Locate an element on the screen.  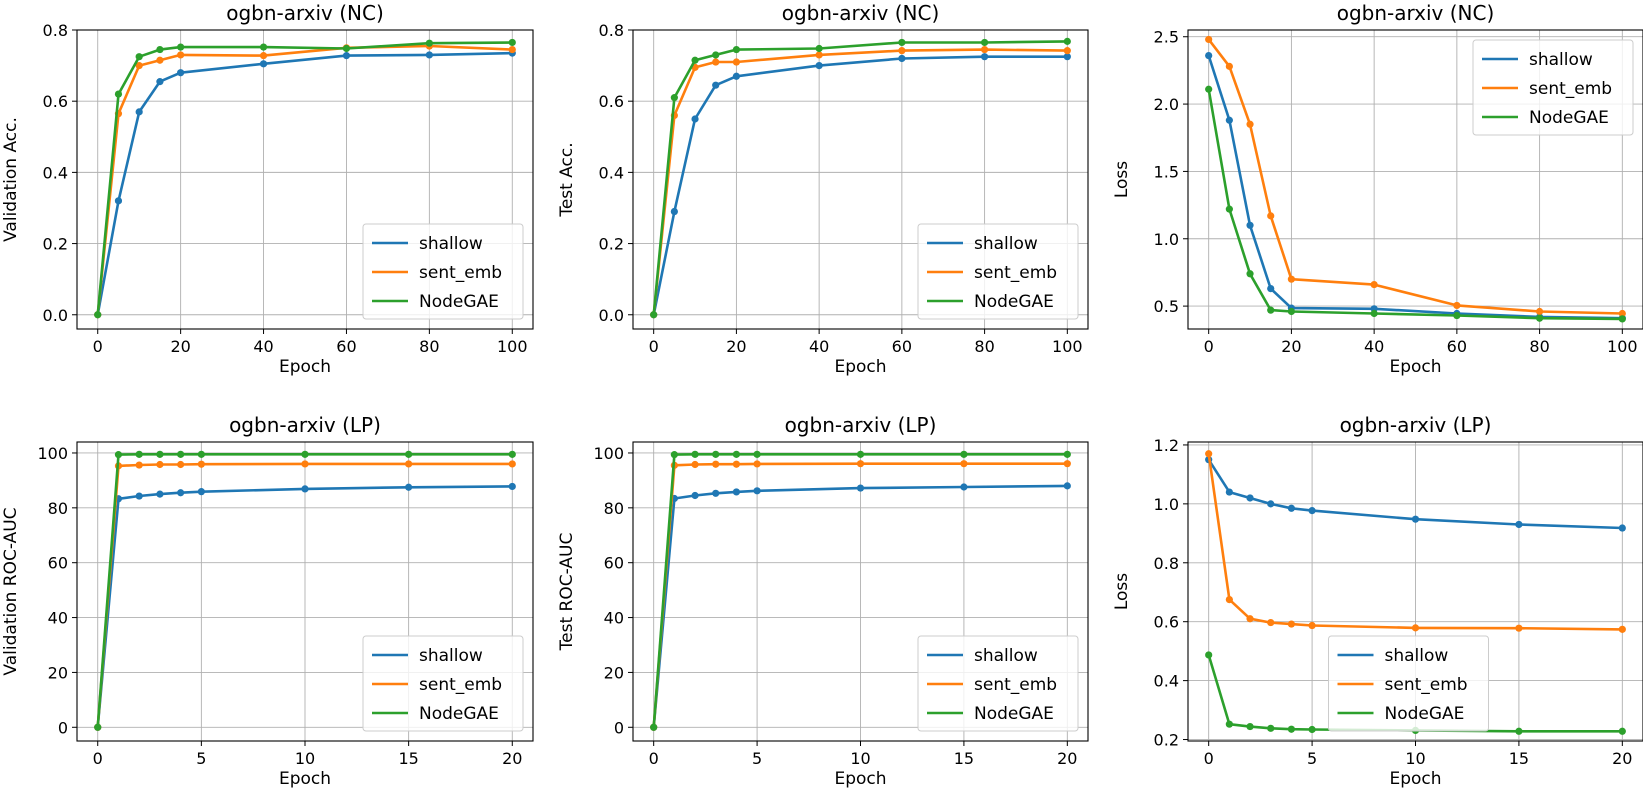
subplot-title: ogbn-arxiv (NC) is located at coordinates (305, 13).